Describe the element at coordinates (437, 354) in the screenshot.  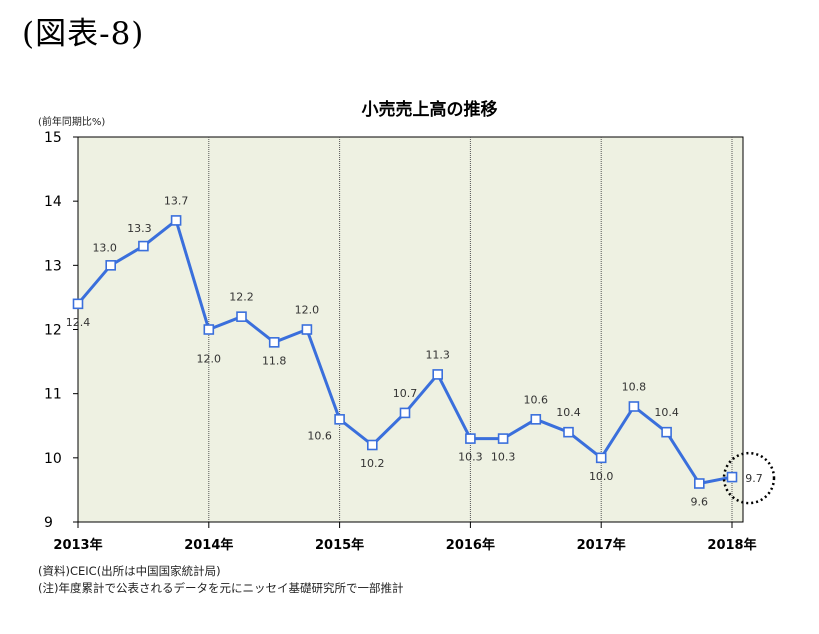
I see `data-label: 11.3` at that location.